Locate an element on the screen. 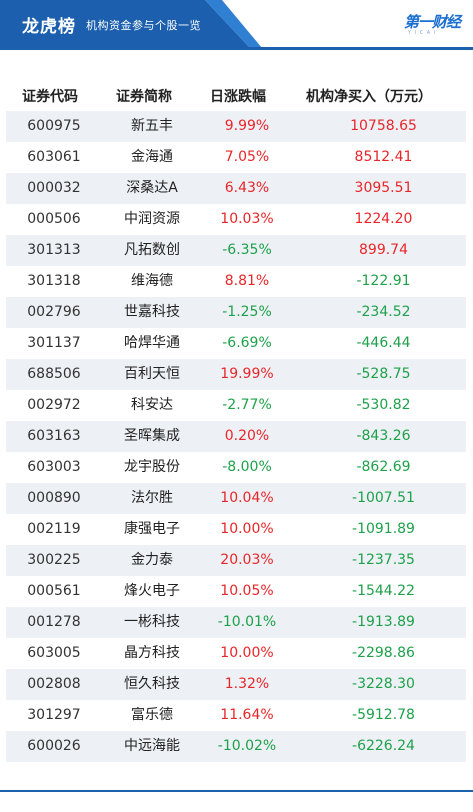  net-buy-cell: 899.74 is located at coordinates (383, 250).